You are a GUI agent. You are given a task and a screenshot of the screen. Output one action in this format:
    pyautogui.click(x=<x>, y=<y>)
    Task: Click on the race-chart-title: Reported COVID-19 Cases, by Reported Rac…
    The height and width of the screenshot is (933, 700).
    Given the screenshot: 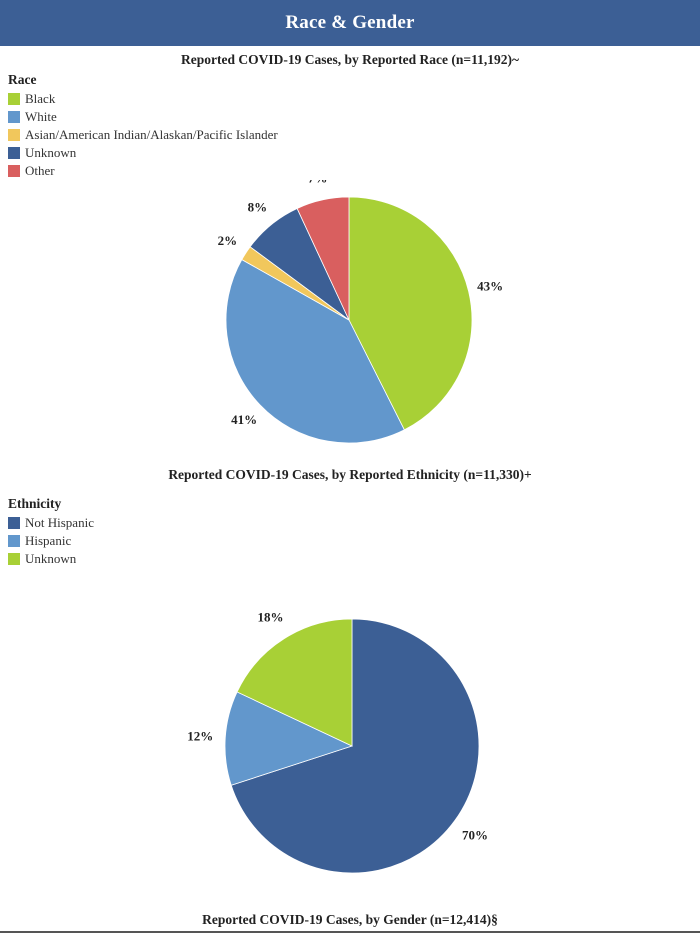 What is the action you would take?
    pyautogui.click(x=350, y=59)
    